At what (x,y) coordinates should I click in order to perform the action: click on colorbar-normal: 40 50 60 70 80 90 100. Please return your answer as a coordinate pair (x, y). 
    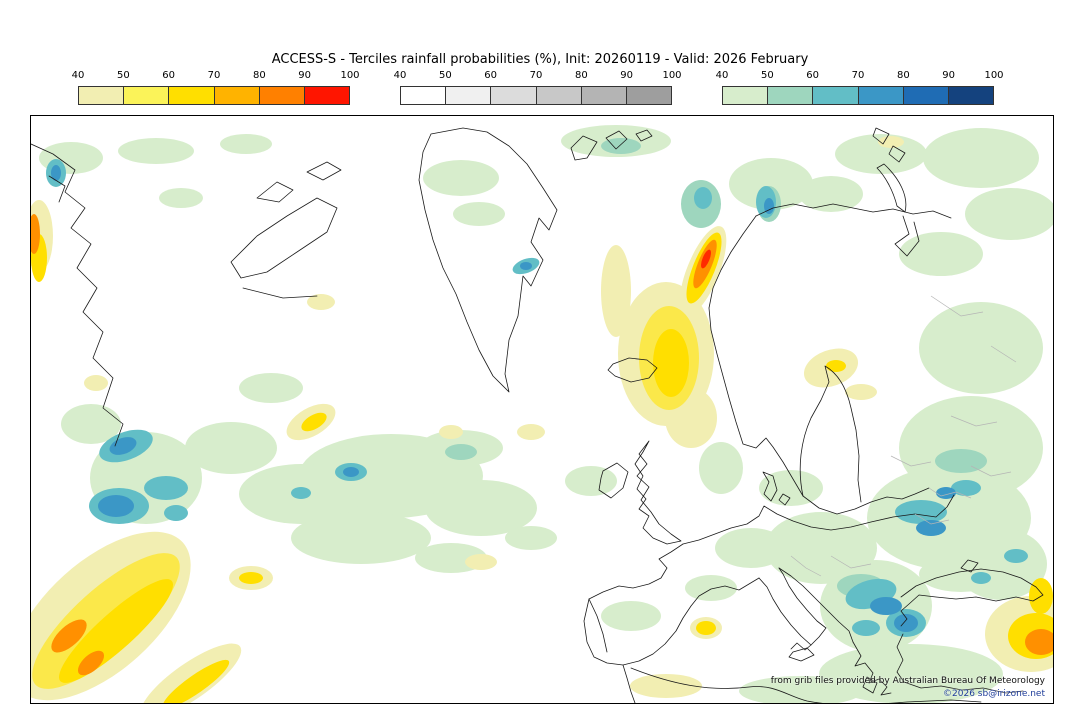
    Looking at the image, I should click on (538, 87).